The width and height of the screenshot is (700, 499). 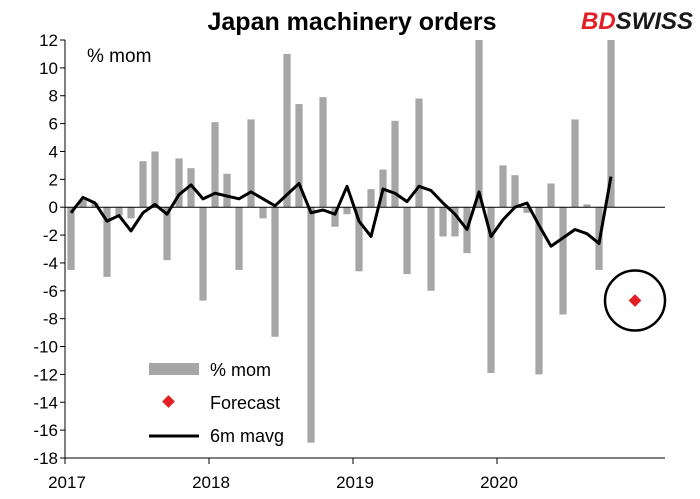 I want to click on y-tick-label: -4, so click(x=50, y=263).